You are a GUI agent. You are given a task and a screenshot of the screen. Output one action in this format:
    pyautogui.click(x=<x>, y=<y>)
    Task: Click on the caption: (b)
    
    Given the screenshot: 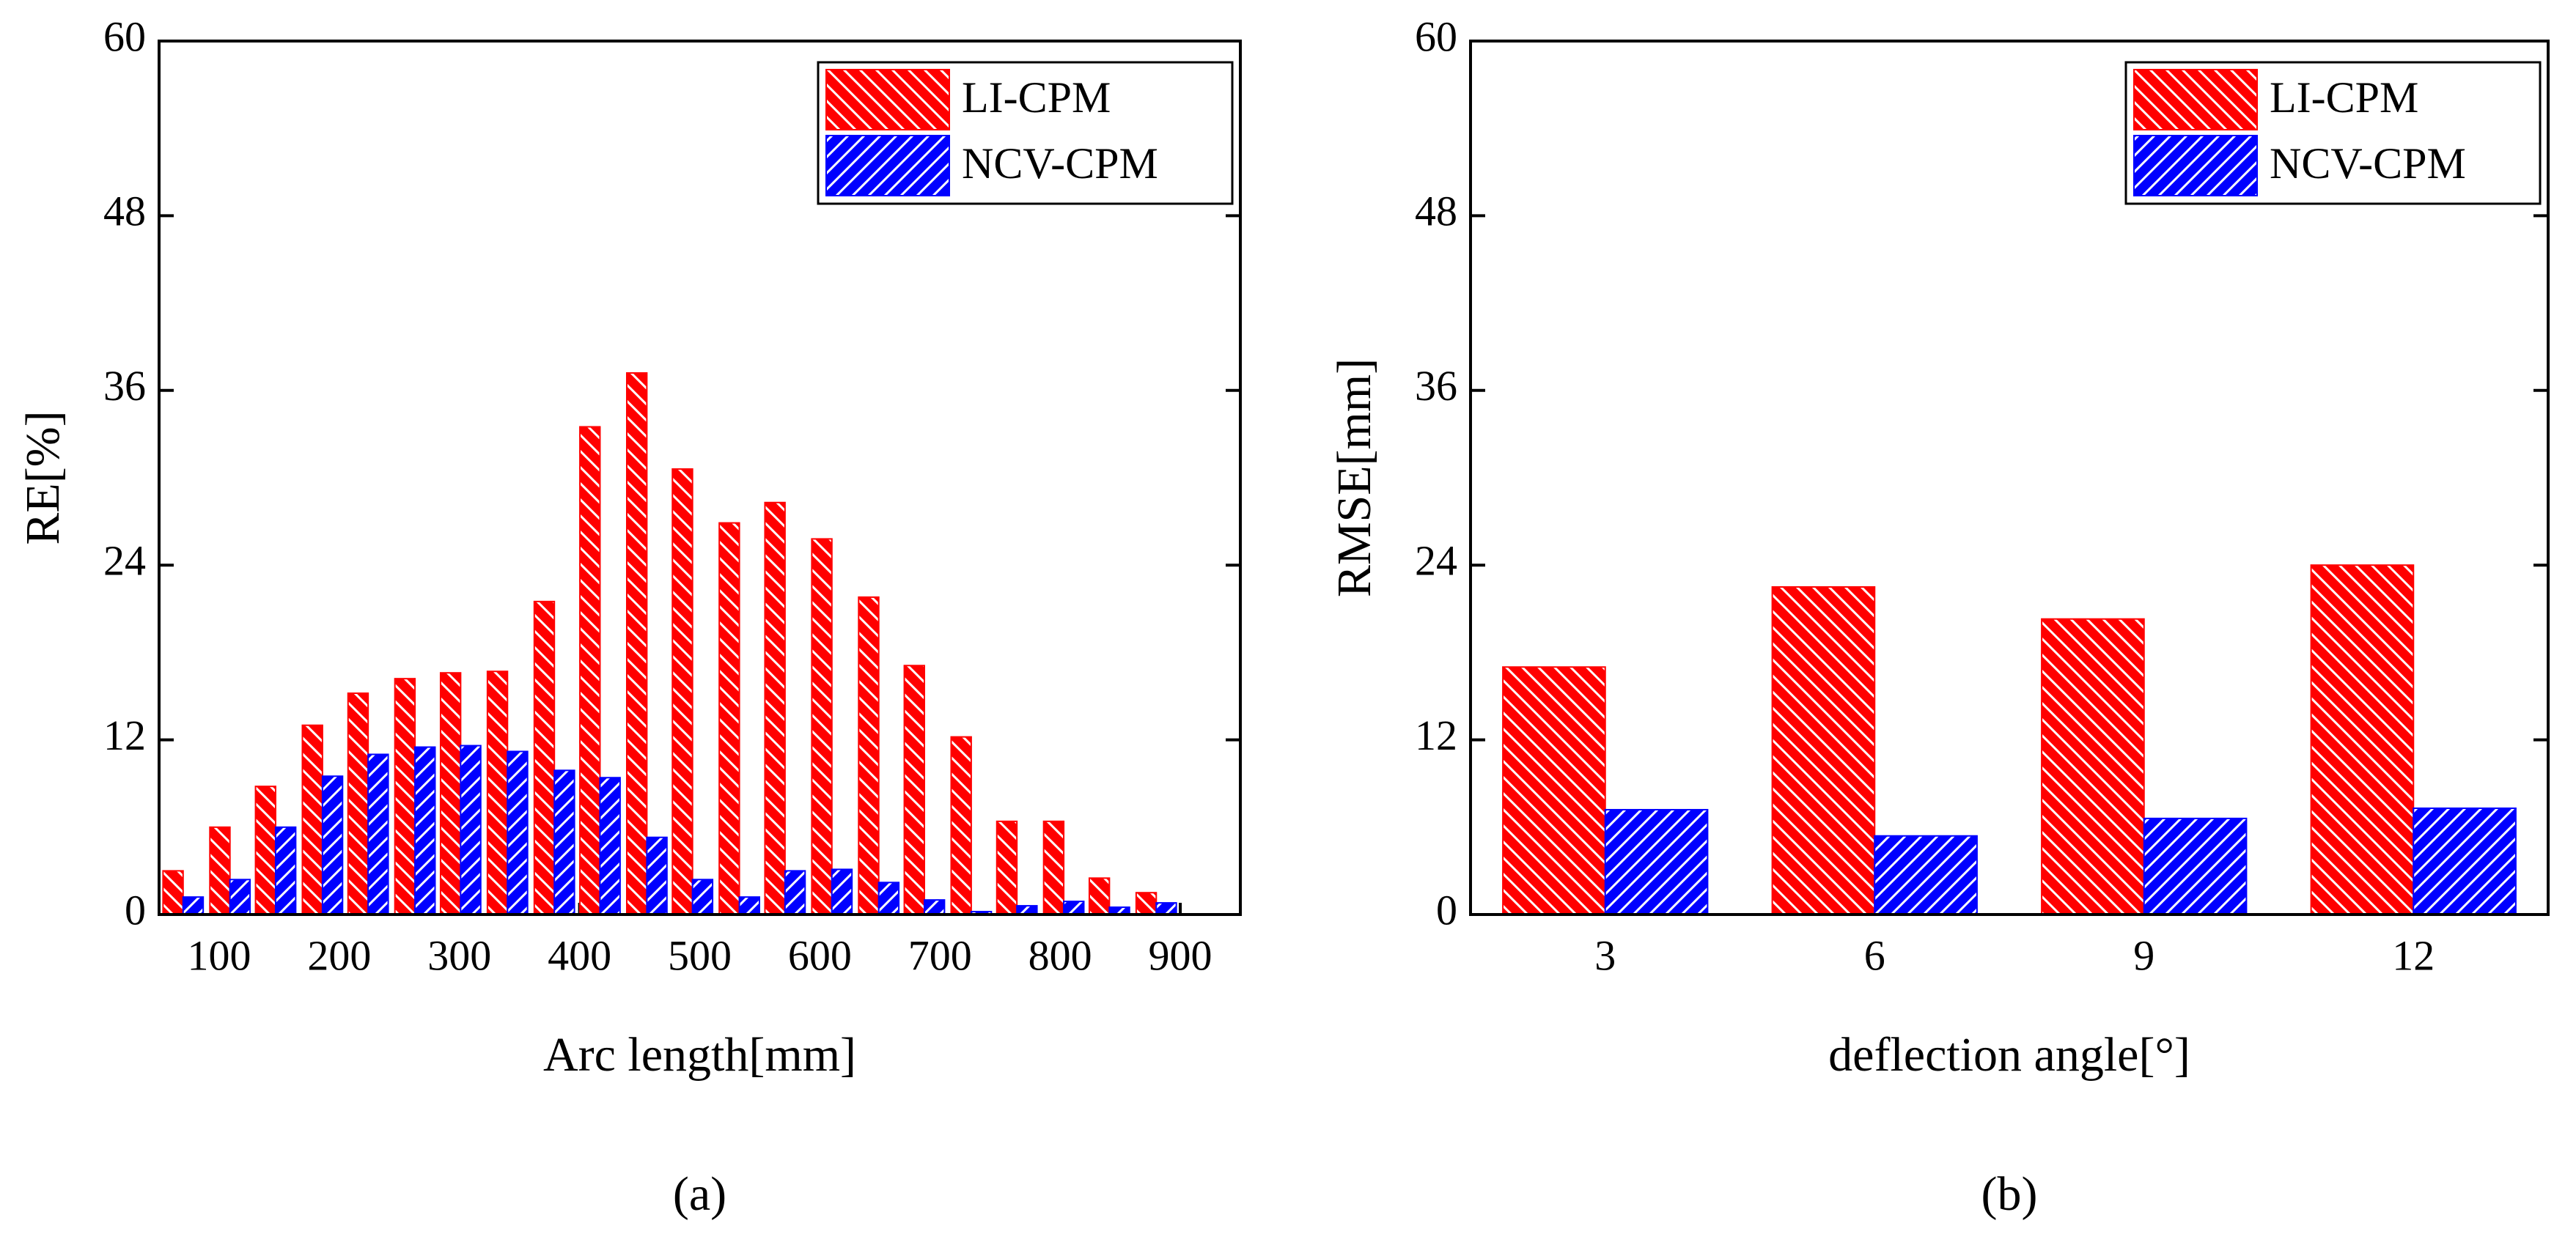 What is the action you would take?
    pyautogui.click(x=2009, y=1194)
    